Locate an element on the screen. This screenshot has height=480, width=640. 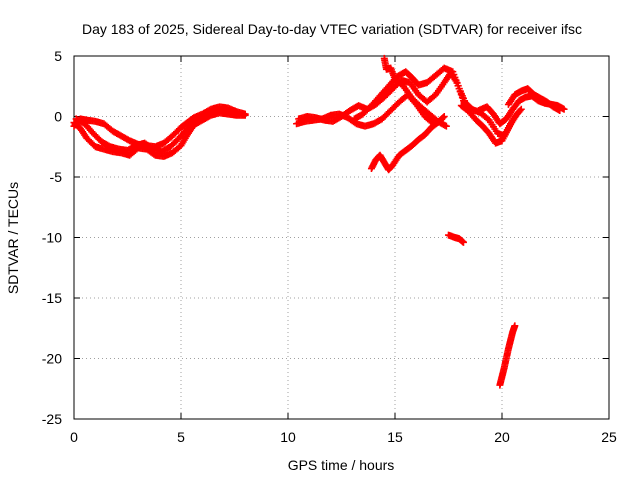
y-tick-label: -5 is located at coordinates (56, 177).